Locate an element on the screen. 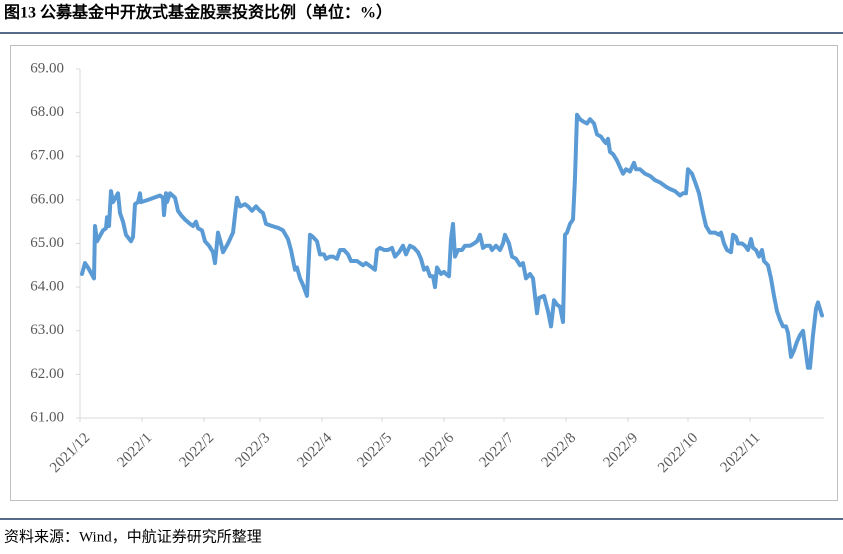  y-tick-label: 69.00 is located at coordinates (47, 68).